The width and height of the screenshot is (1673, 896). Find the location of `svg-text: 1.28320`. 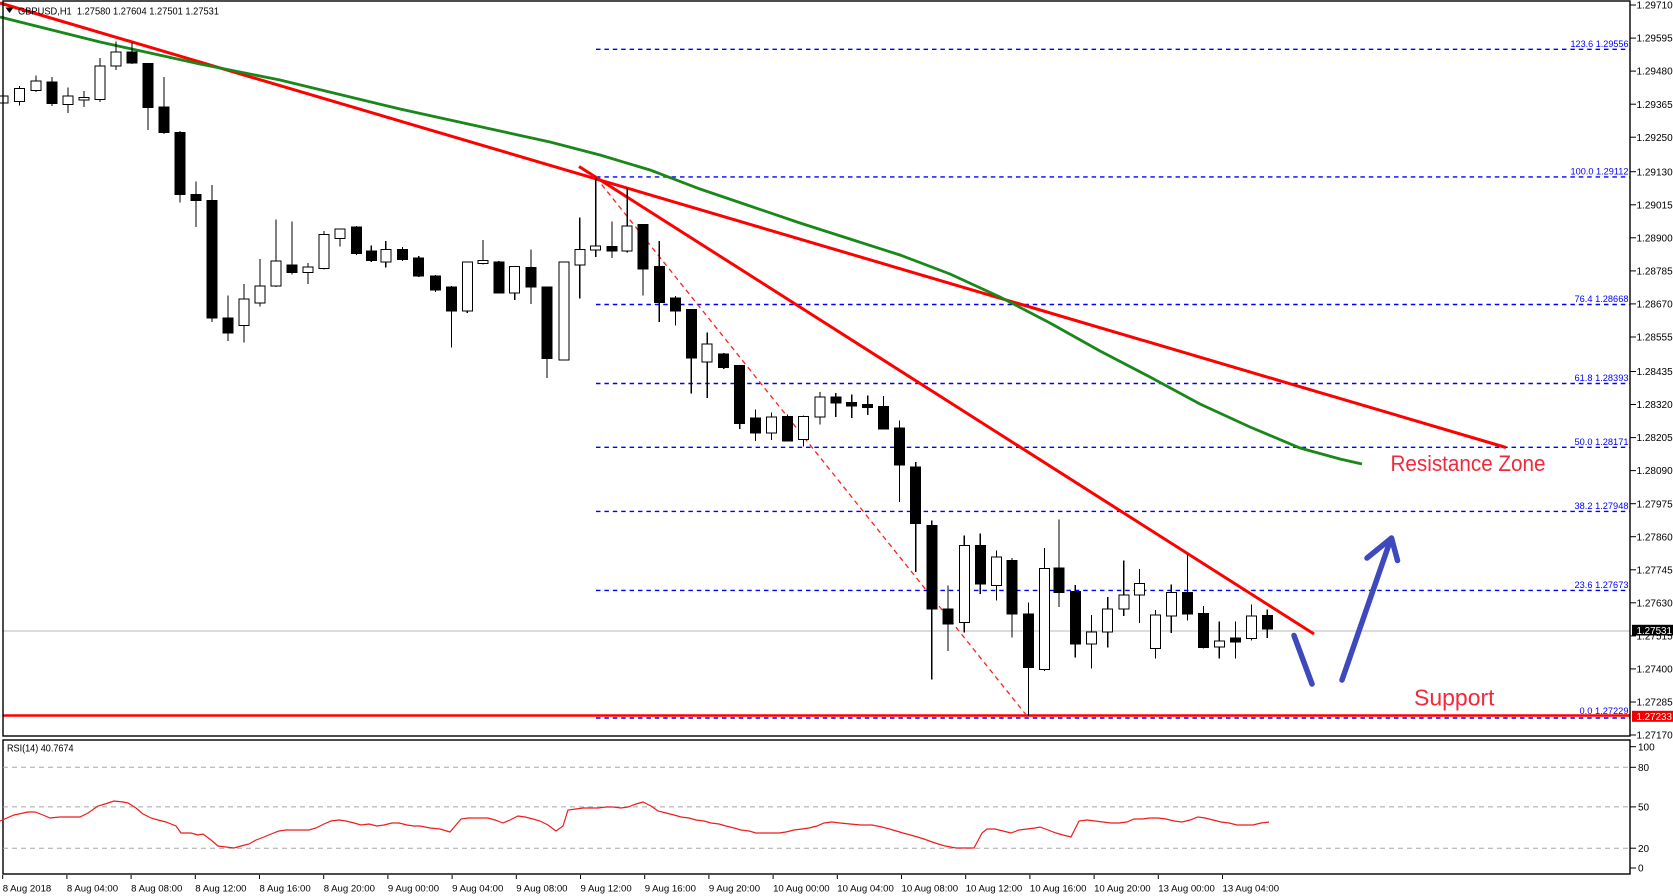

svg-text: 1.28320 is located at coordinates (1655, 405).